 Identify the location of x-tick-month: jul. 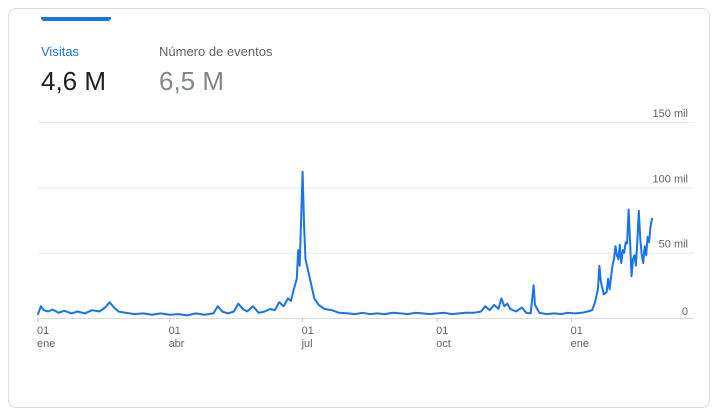
(307, 344).